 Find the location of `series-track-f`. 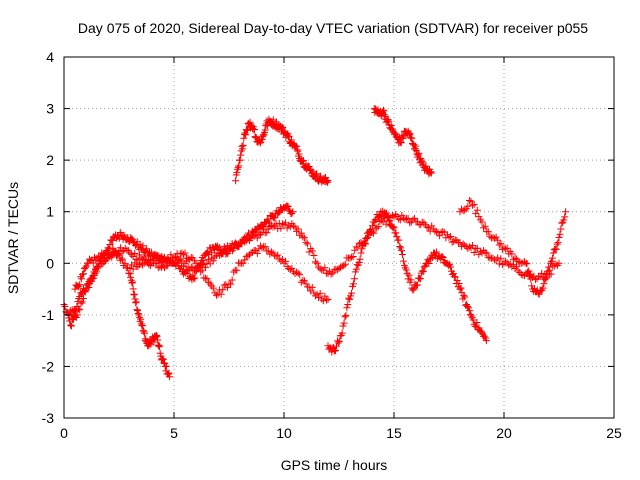

series-track-f is located at coordinates (407, 281).